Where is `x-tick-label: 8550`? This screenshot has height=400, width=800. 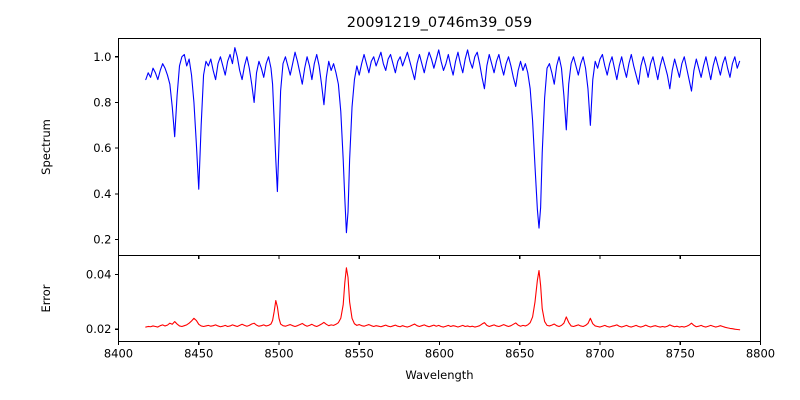
x-tick-label: 8550 is located at coordinates (359, 354).